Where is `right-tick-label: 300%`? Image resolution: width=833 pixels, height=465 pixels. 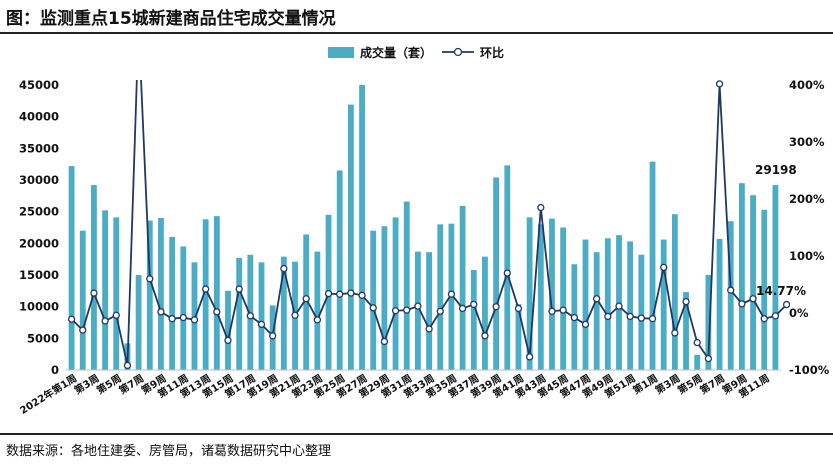
right-tick-label: 300% is located at coordinates (807, 142).